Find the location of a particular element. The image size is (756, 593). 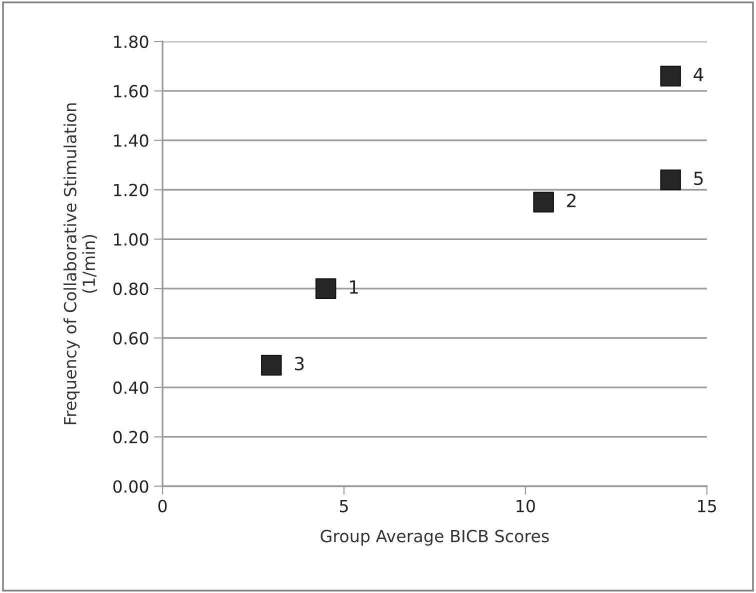

y-tick-label: 0.60 is located at coordinates (130, 338).